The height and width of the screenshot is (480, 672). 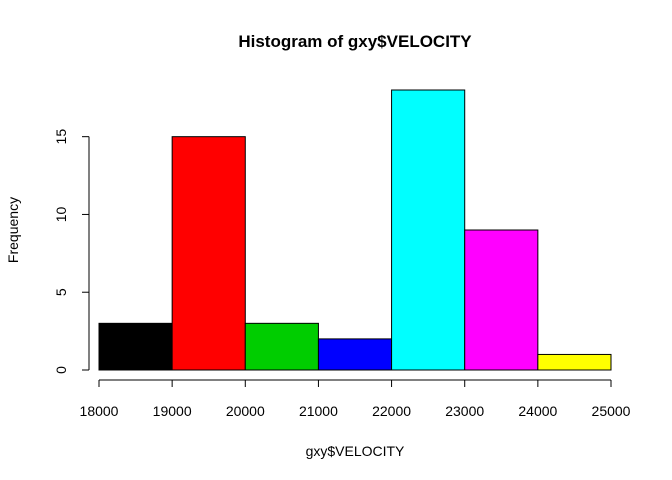 What do you see at coordinates (61, 292) in the screenshot?
I see `y-tick-label: 5` at bounding box center [61, 292].